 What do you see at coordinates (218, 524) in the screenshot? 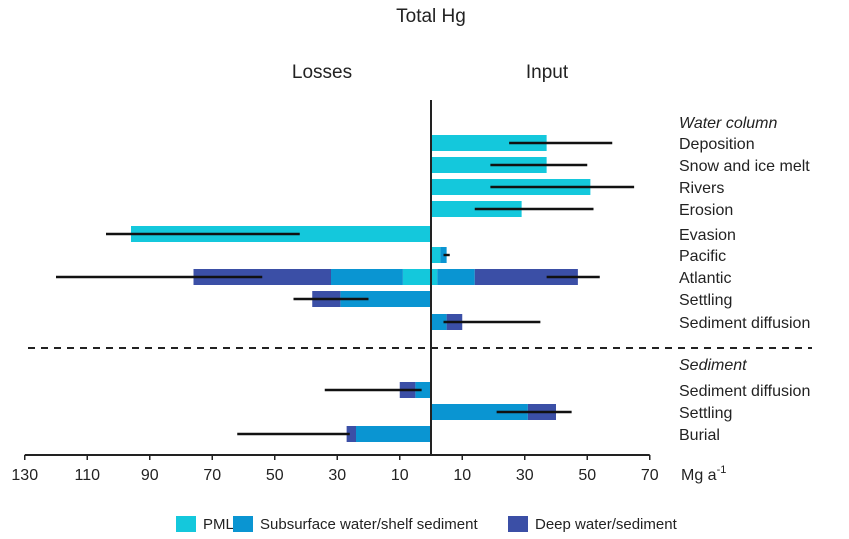
I see `legend-label-0: PML` at bounding box center [218, 524].